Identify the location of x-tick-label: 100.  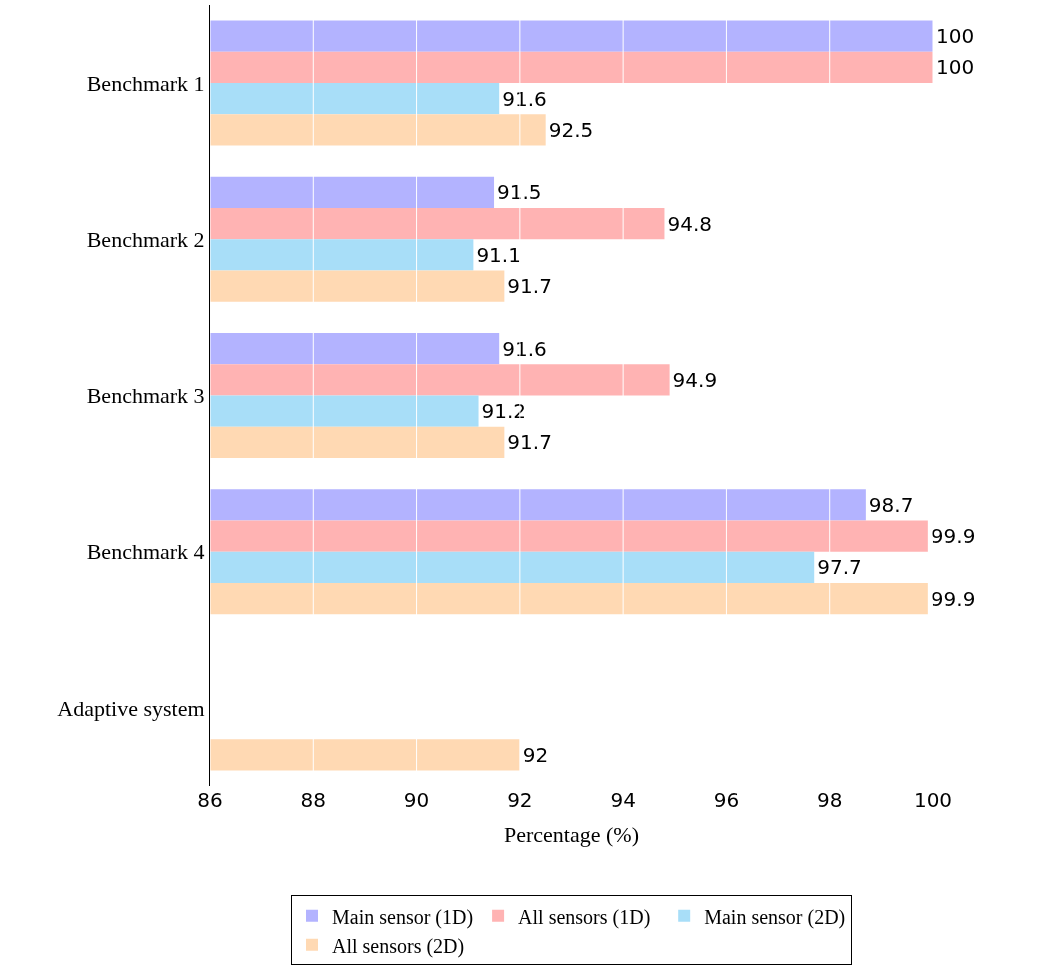
(933, 800).